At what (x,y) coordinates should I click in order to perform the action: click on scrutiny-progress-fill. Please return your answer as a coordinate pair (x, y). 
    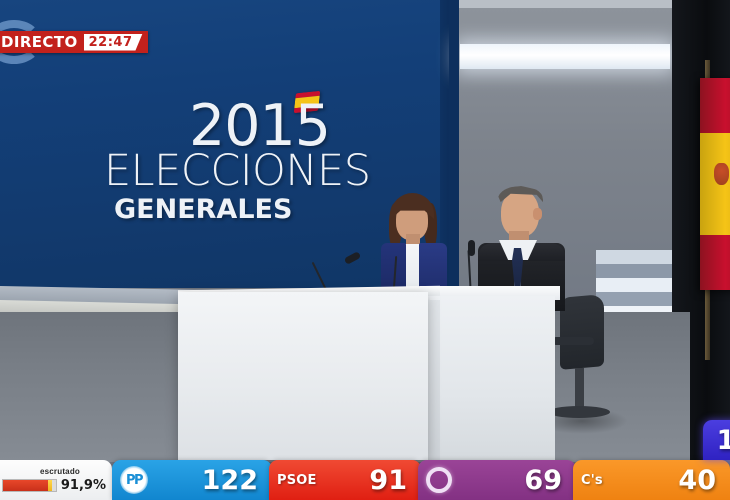
    Looking at the image, I should click on (26, 485).